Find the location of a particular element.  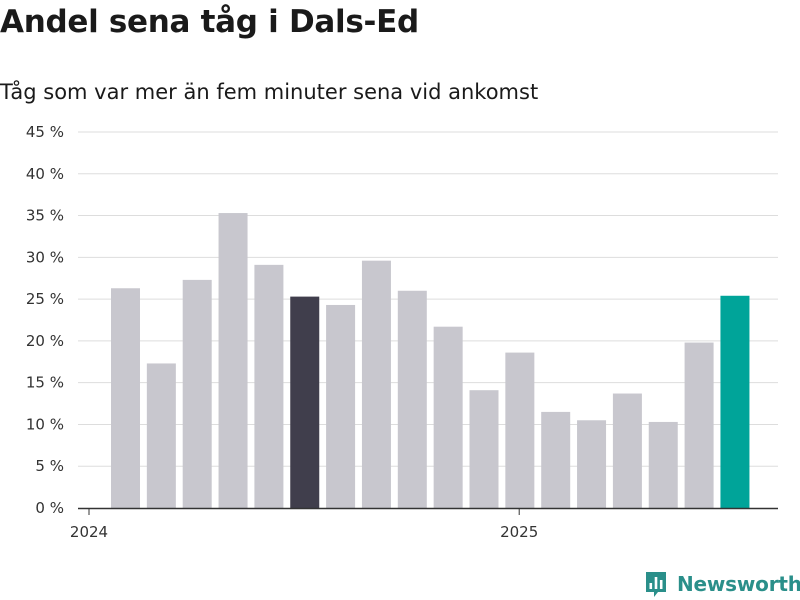

y-tick-label: 45 % is located at coordinates (45, 132).